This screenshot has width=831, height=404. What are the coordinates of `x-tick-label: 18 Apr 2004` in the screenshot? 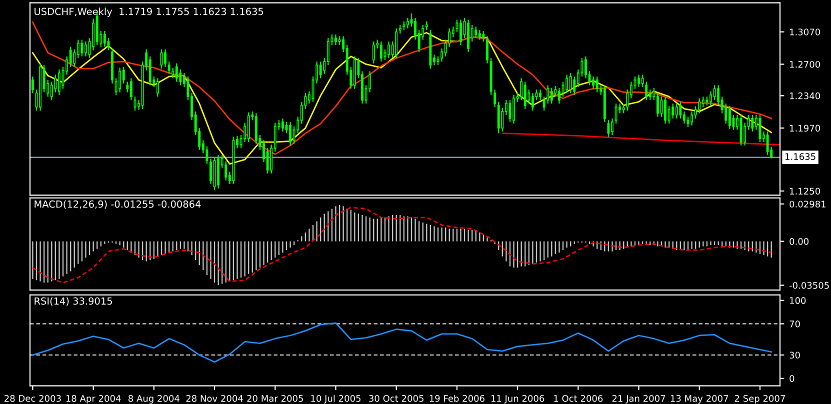 It's located at (93, 399).